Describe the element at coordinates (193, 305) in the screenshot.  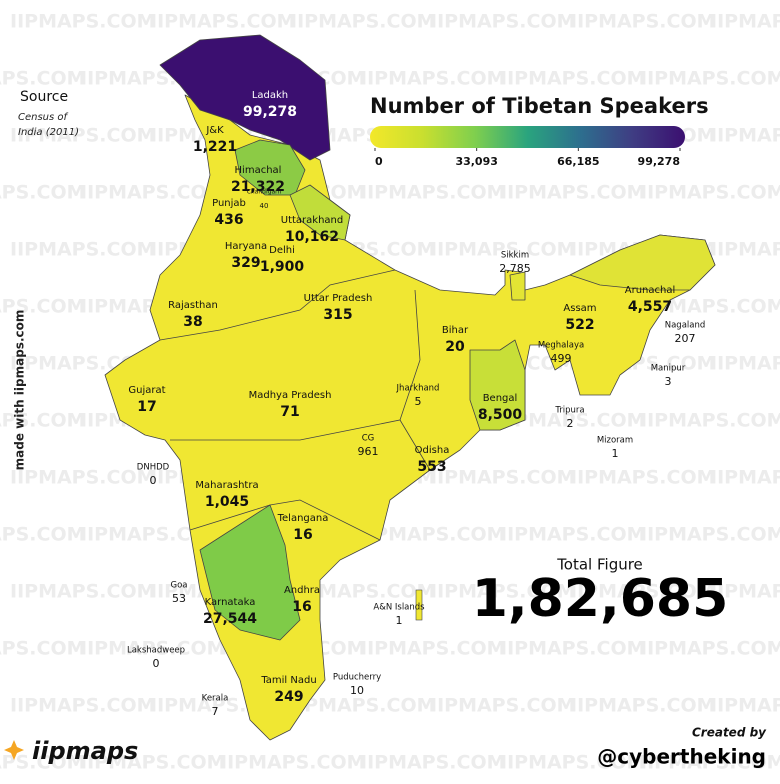
I see `region-name: Rajasthan` at that location.